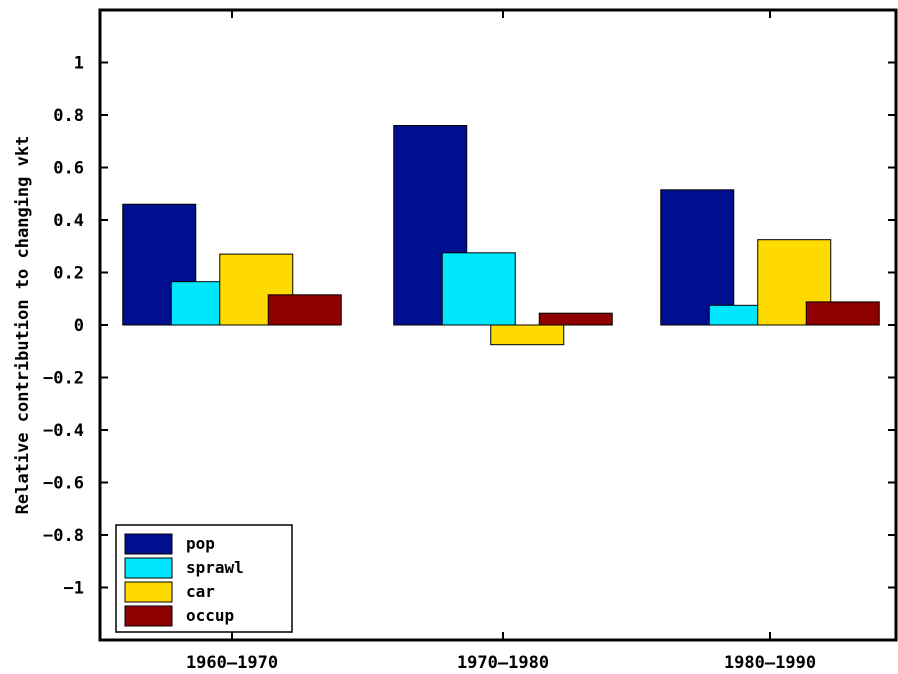 The height and width of the screenshot is (674, 898). I want to click on legend-label-car: car, so click(200, 591).